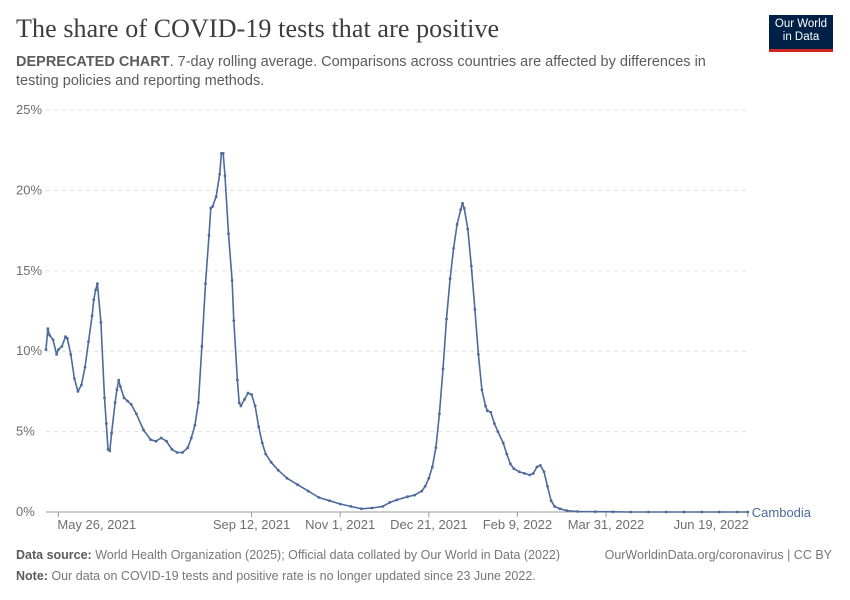 The height and width of the screenshot is (600, 850). What do you see at coordinates (718, 555) in the screenshot?
I see `source-url: OurWorldinData.org/coronavirus | CC BY` at bounding box center [718, 555].